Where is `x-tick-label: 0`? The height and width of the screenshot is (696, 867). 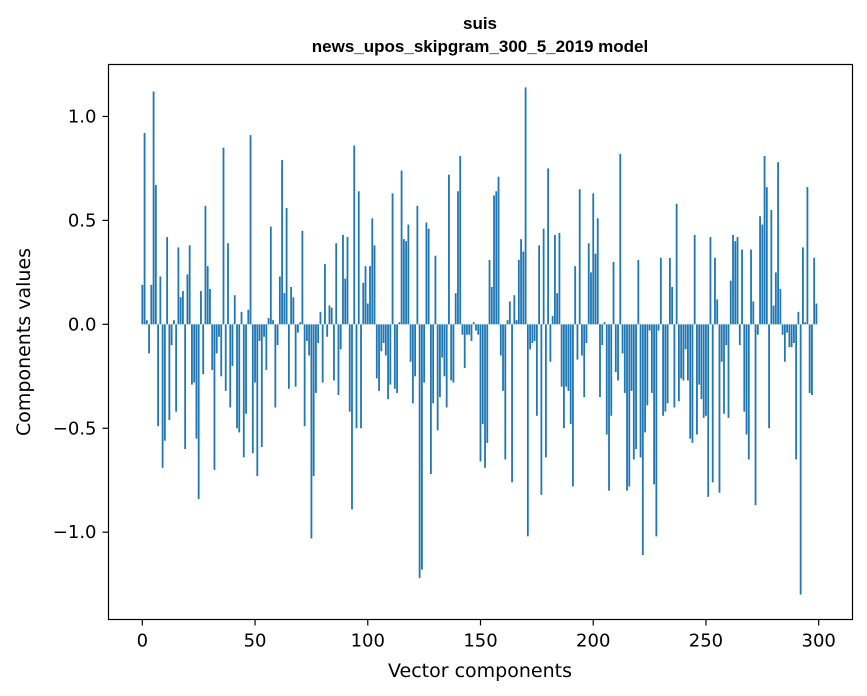
x-tick-label: 0 is located at coordinates (142, 641).